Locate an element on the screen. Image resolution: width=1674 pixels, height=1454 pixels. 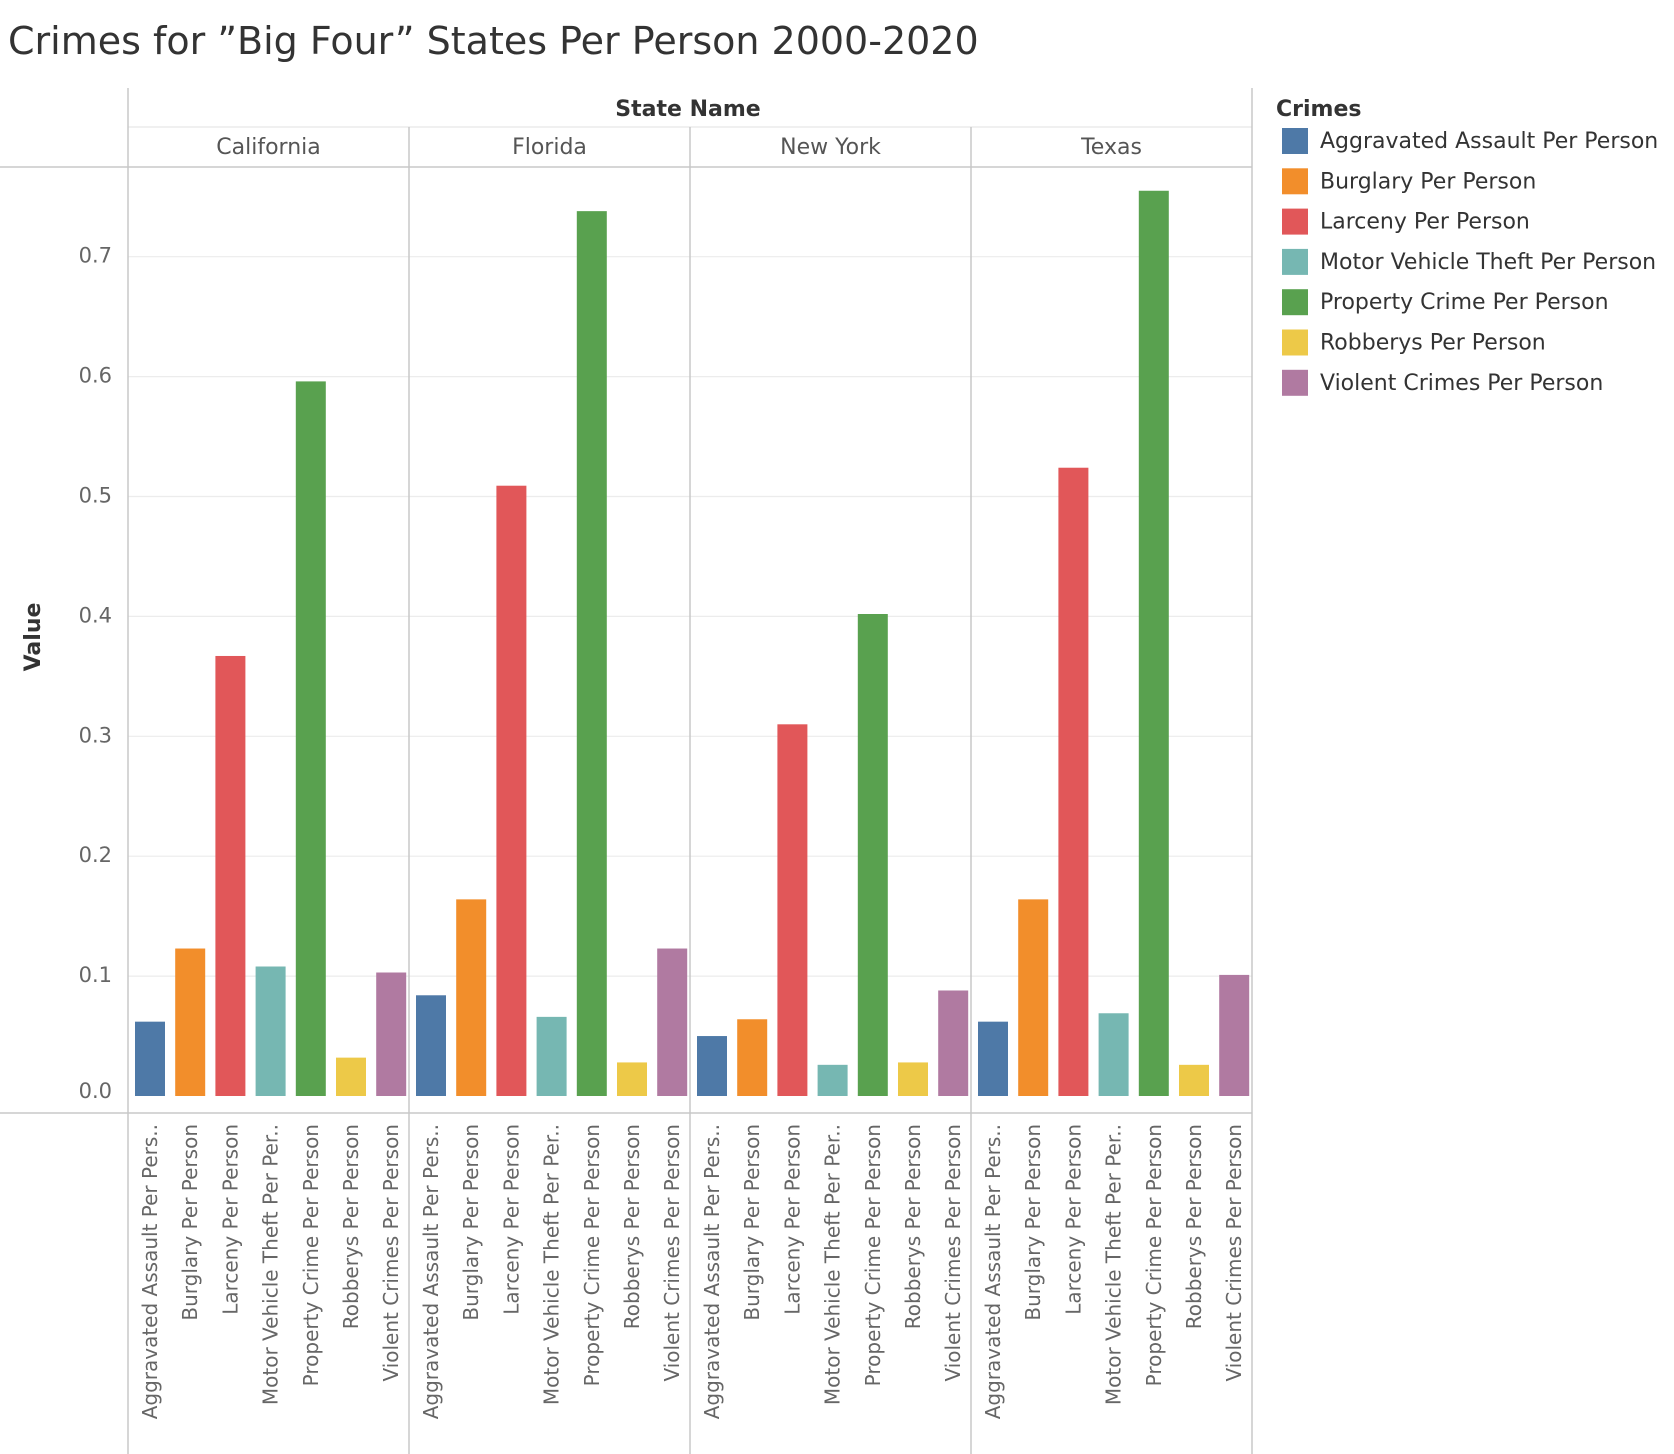
bar-texas-burglary-per-person is located at coordinates (1033, 997).